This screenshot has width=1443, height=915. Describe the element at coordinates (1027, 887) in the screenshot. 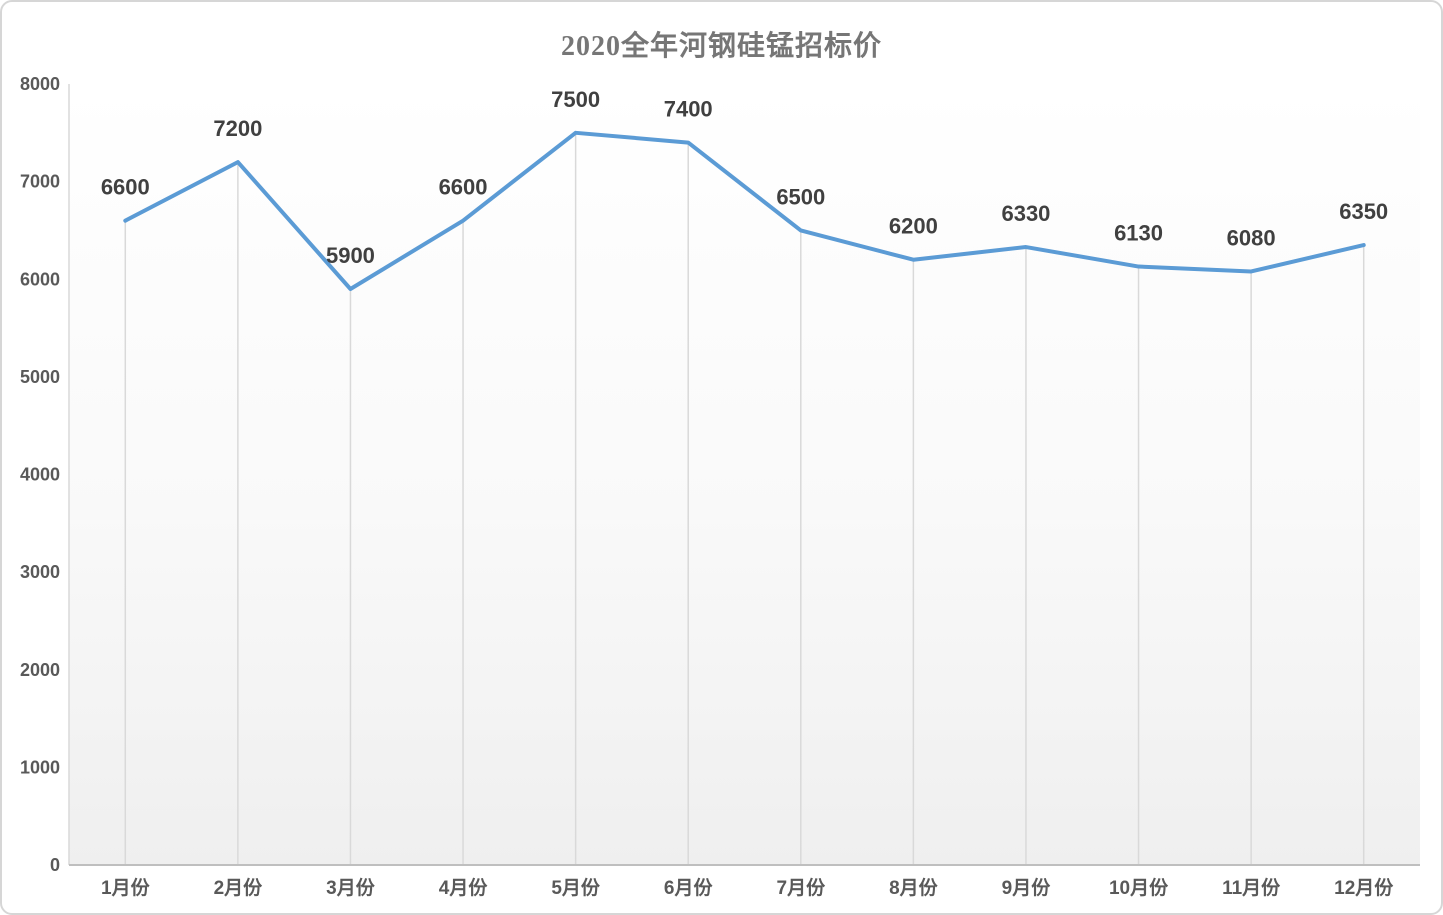

I see `x-axis-category-label: 9月份` at that location.